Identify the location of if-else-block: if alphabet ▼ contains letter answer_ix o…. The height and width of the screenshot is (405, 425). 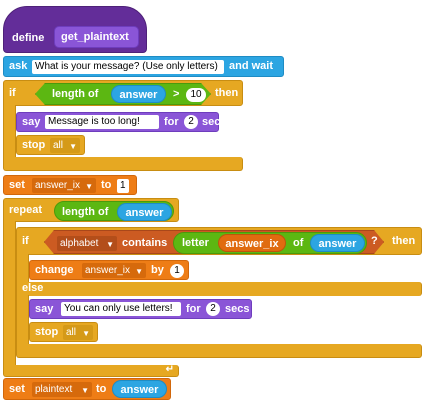
(219, 241).